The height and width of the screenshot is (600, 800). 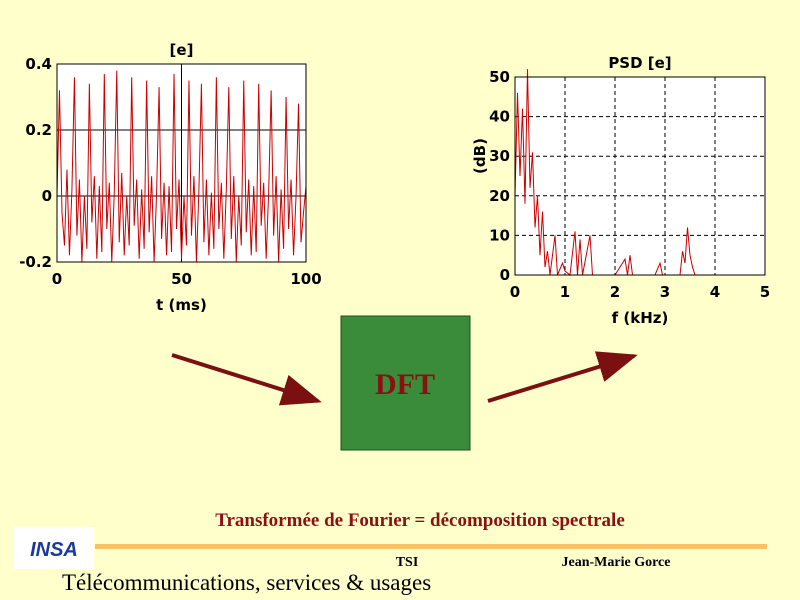 I want to click on plot-area, so click(x=640, y=176).